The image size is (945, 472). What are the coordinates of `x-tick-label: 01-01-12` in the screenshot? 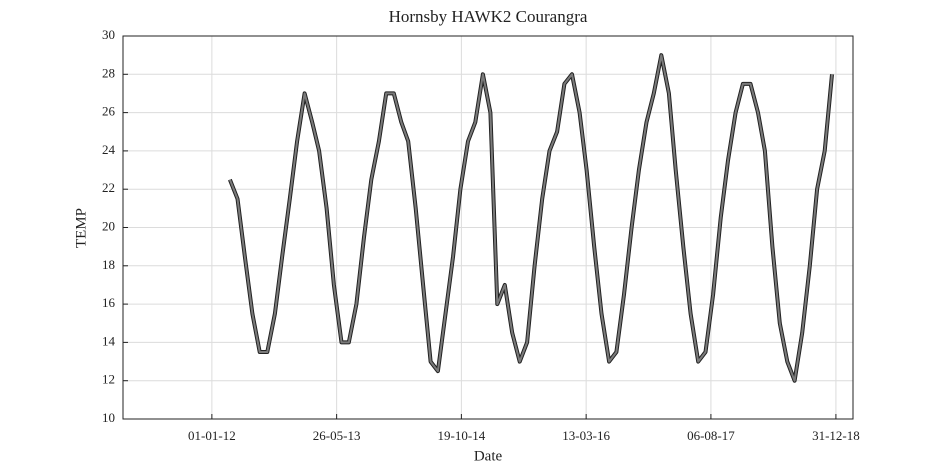 It's located at (212, 435).